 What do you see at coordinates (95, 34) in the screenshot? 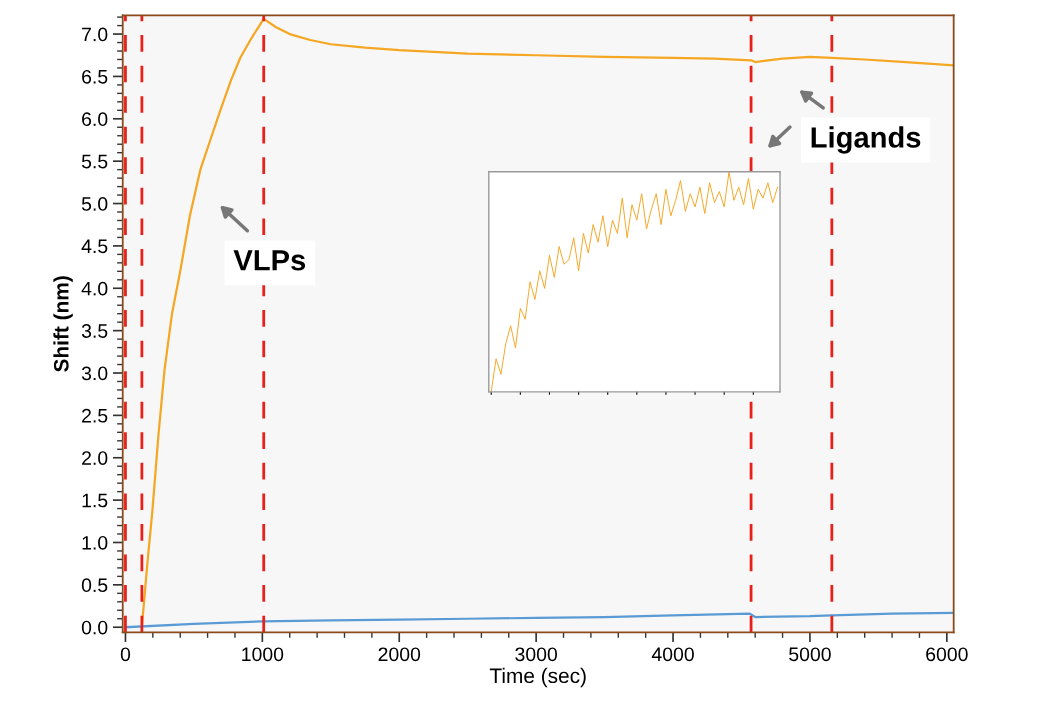
I see `y-tick-label: 7.0` at bounding box center [95, 34].